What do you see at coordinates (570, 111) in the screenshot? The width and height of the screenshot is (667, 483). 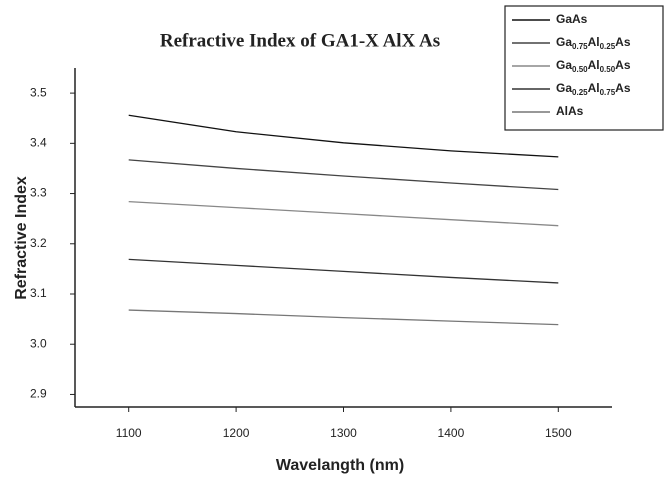 I see `legend-label: AlAs` at bounding box center [570, 111].